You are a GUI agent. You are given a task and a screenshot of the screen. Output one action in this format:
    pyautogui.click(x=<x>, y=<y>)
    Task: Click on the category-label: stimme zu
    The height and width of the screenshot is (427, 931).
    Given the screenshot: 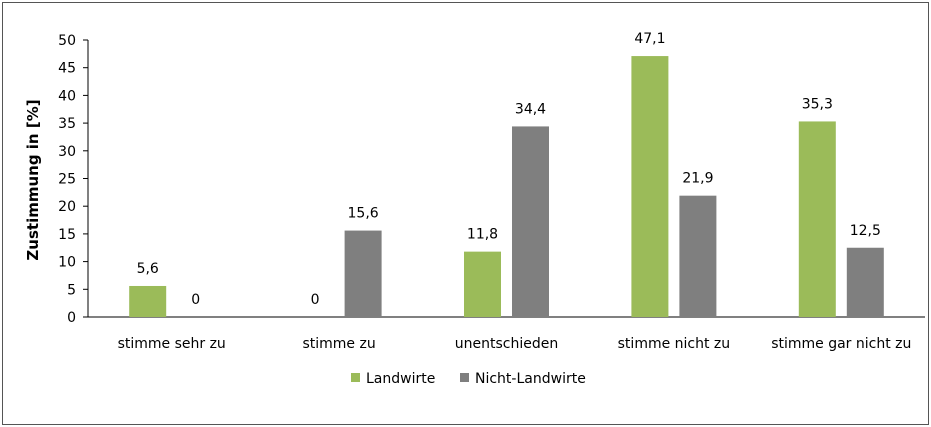 What is the action you would take?
    pyautogui.click(x=338, y=344)
    